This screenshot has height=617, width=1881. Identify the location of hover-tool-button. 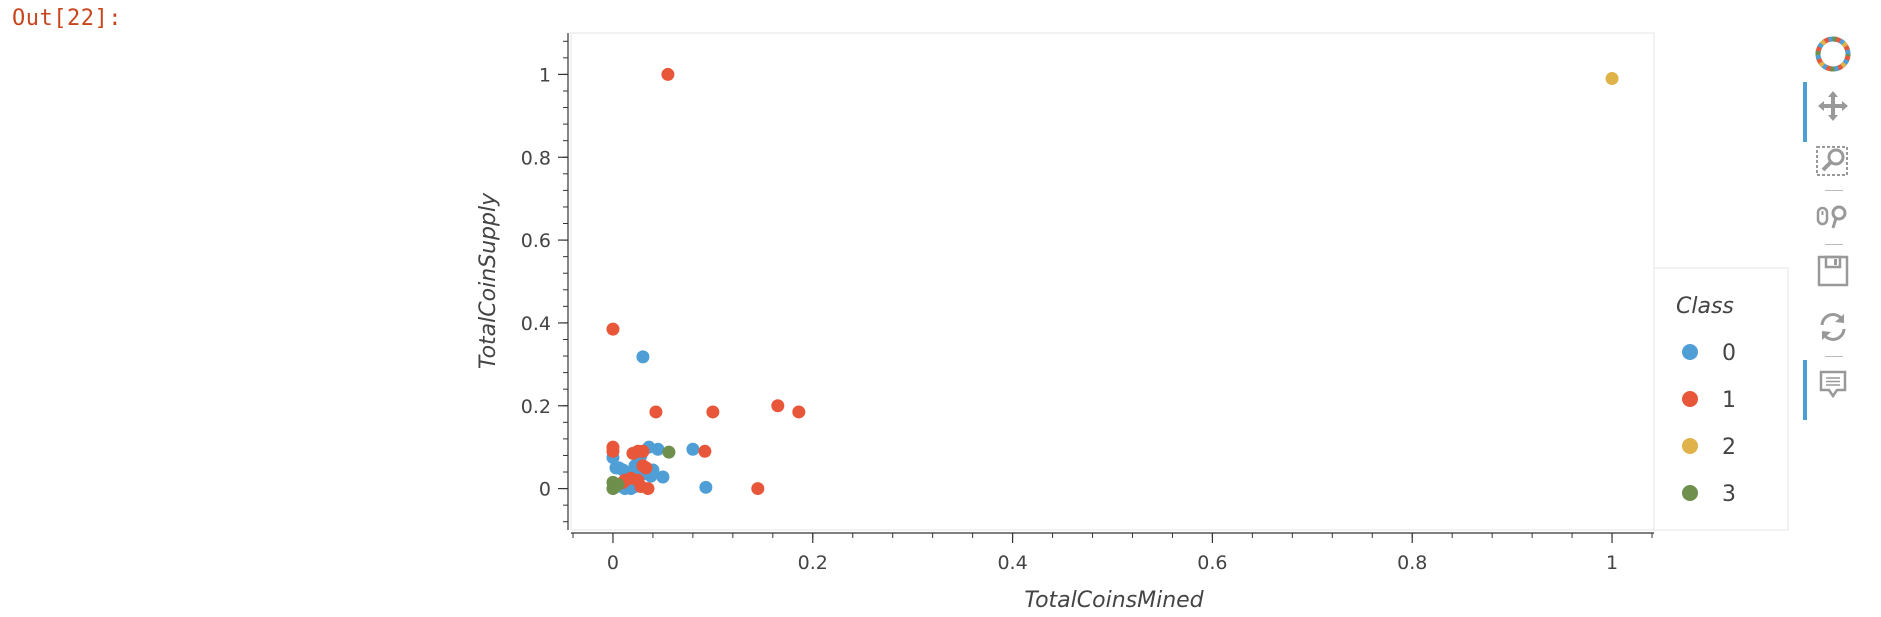
(1833, 390).